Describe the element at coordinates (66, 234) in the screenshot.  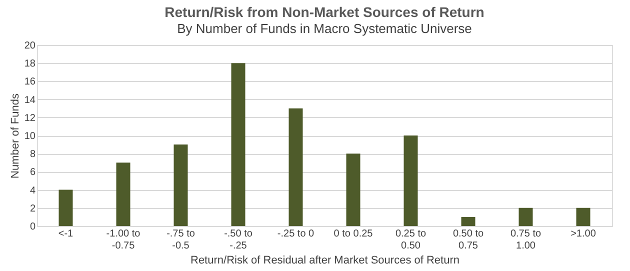
I see `x-tick-label: <-1` at that location.